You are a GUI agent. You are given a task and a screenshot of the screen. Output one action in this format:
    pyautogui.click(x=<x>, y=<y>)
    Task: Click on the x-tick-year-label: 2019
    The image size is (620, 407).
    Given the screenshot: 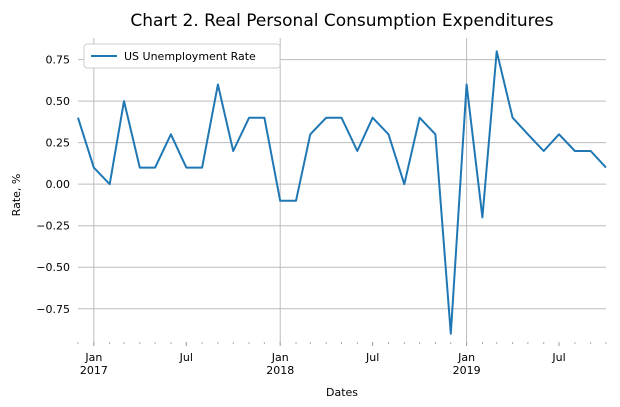 What is the action you would take?
    pyautogui.click(x=467, y=370)
    